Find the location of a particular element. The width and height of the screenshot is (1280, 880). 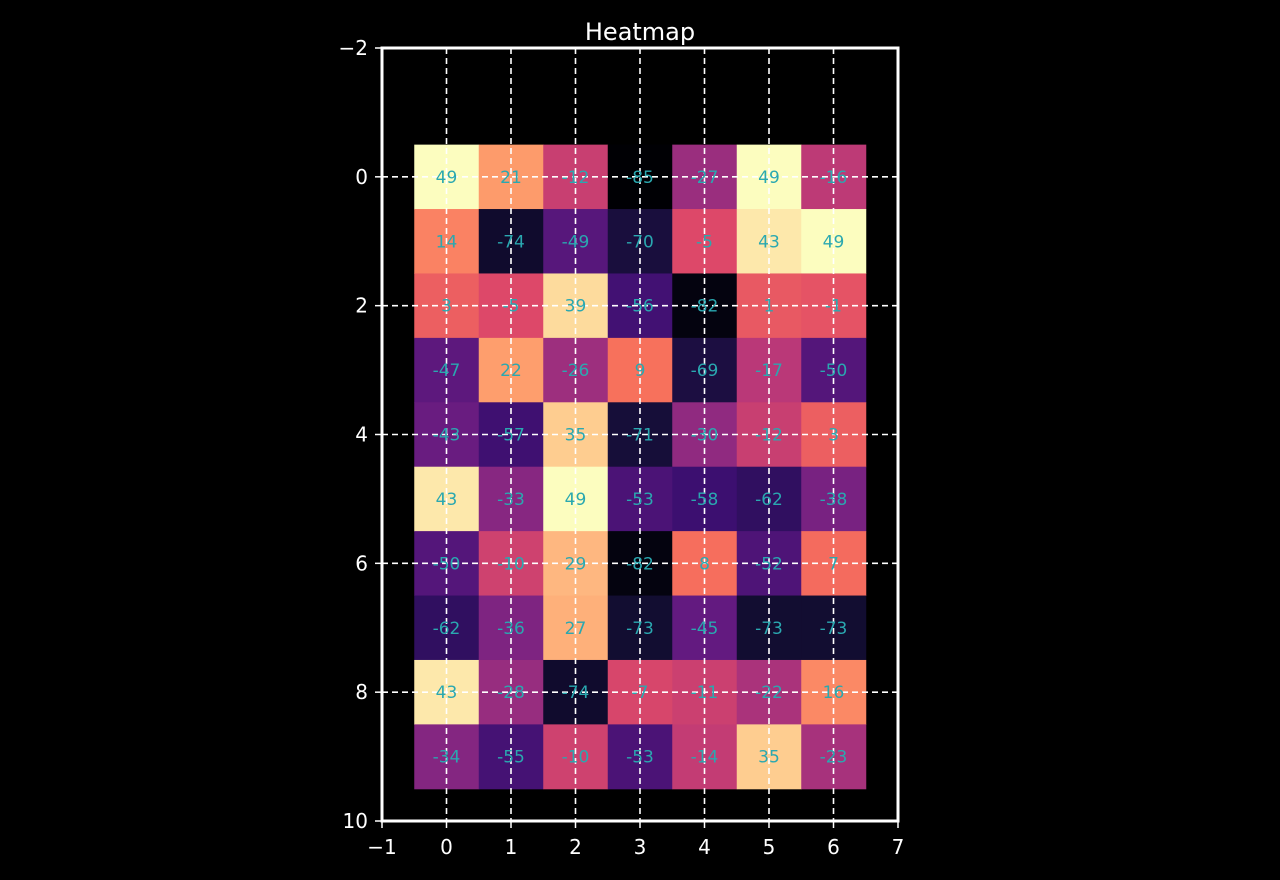

y-tick-label: 4 is located at coordinates (361, 435).